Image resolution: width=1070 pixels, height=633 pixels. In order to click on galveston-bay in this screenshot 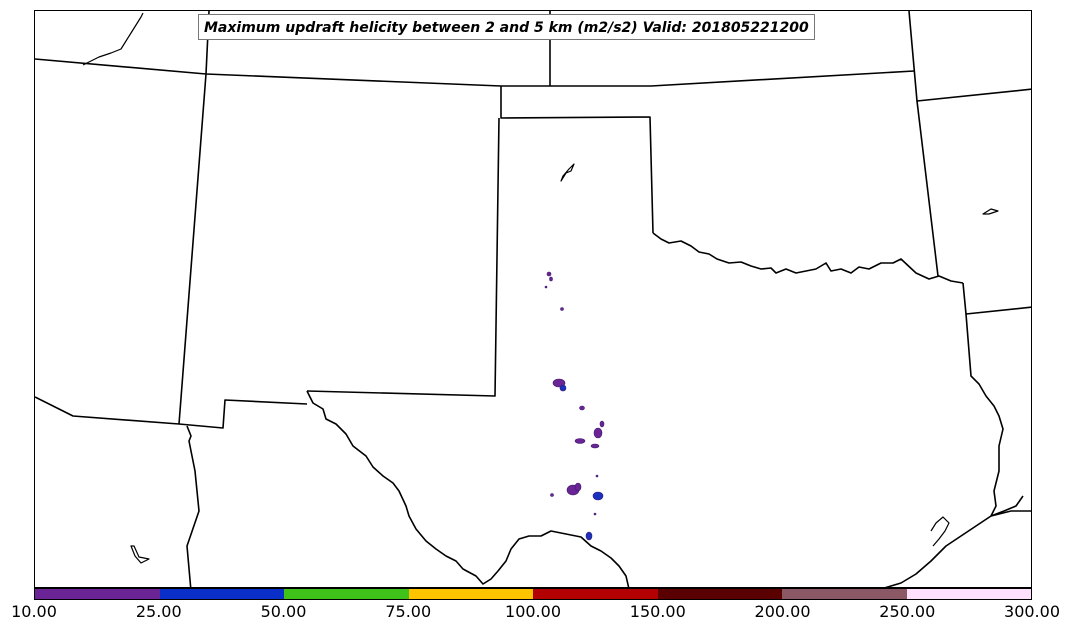, I will do `click(940, 531)`.